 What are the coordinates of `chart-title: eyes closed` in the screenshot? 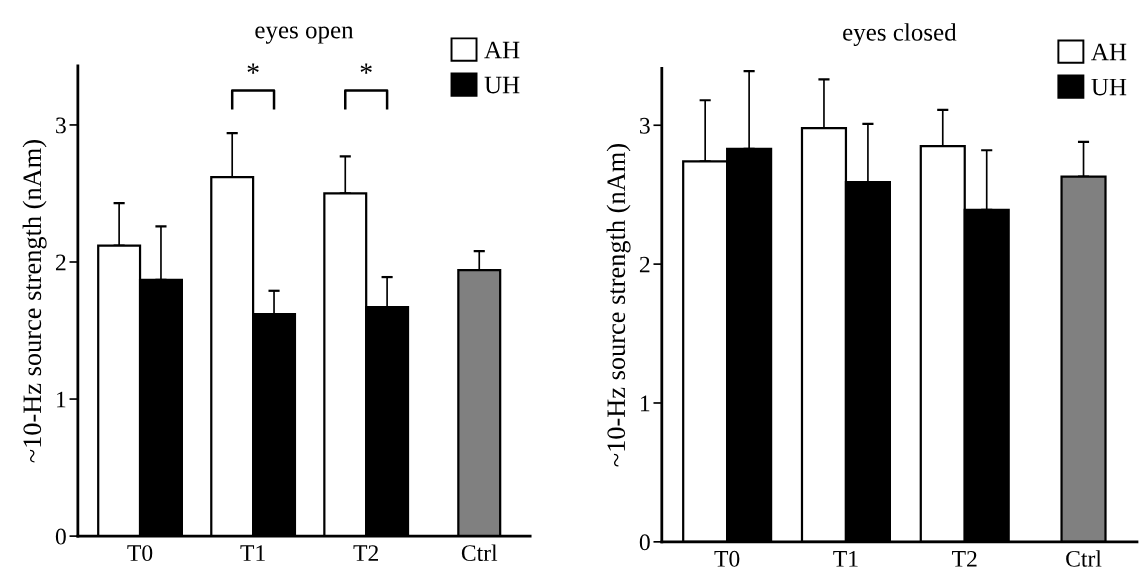 It's located at (900, 34).